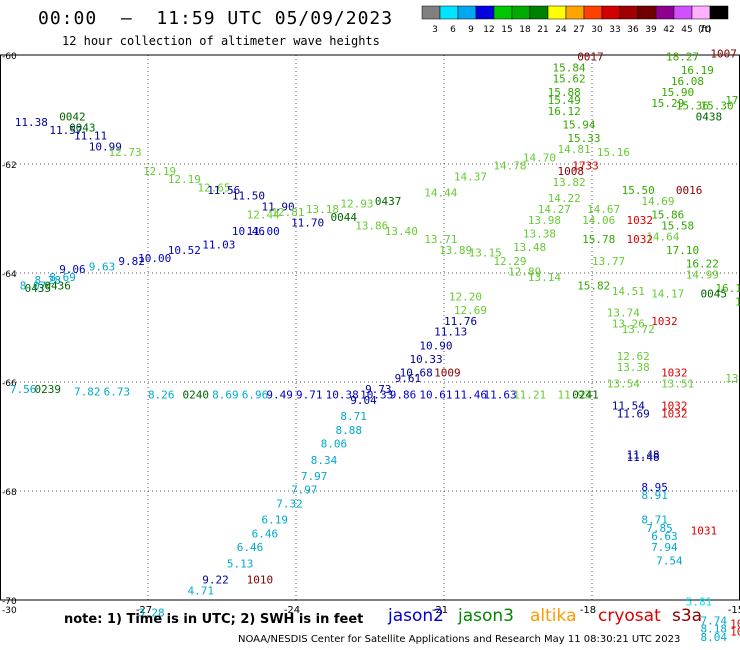 The height and width of the screenshot is (650, 740). I want to click on data-point-label: 16.13, so click(727, 288).